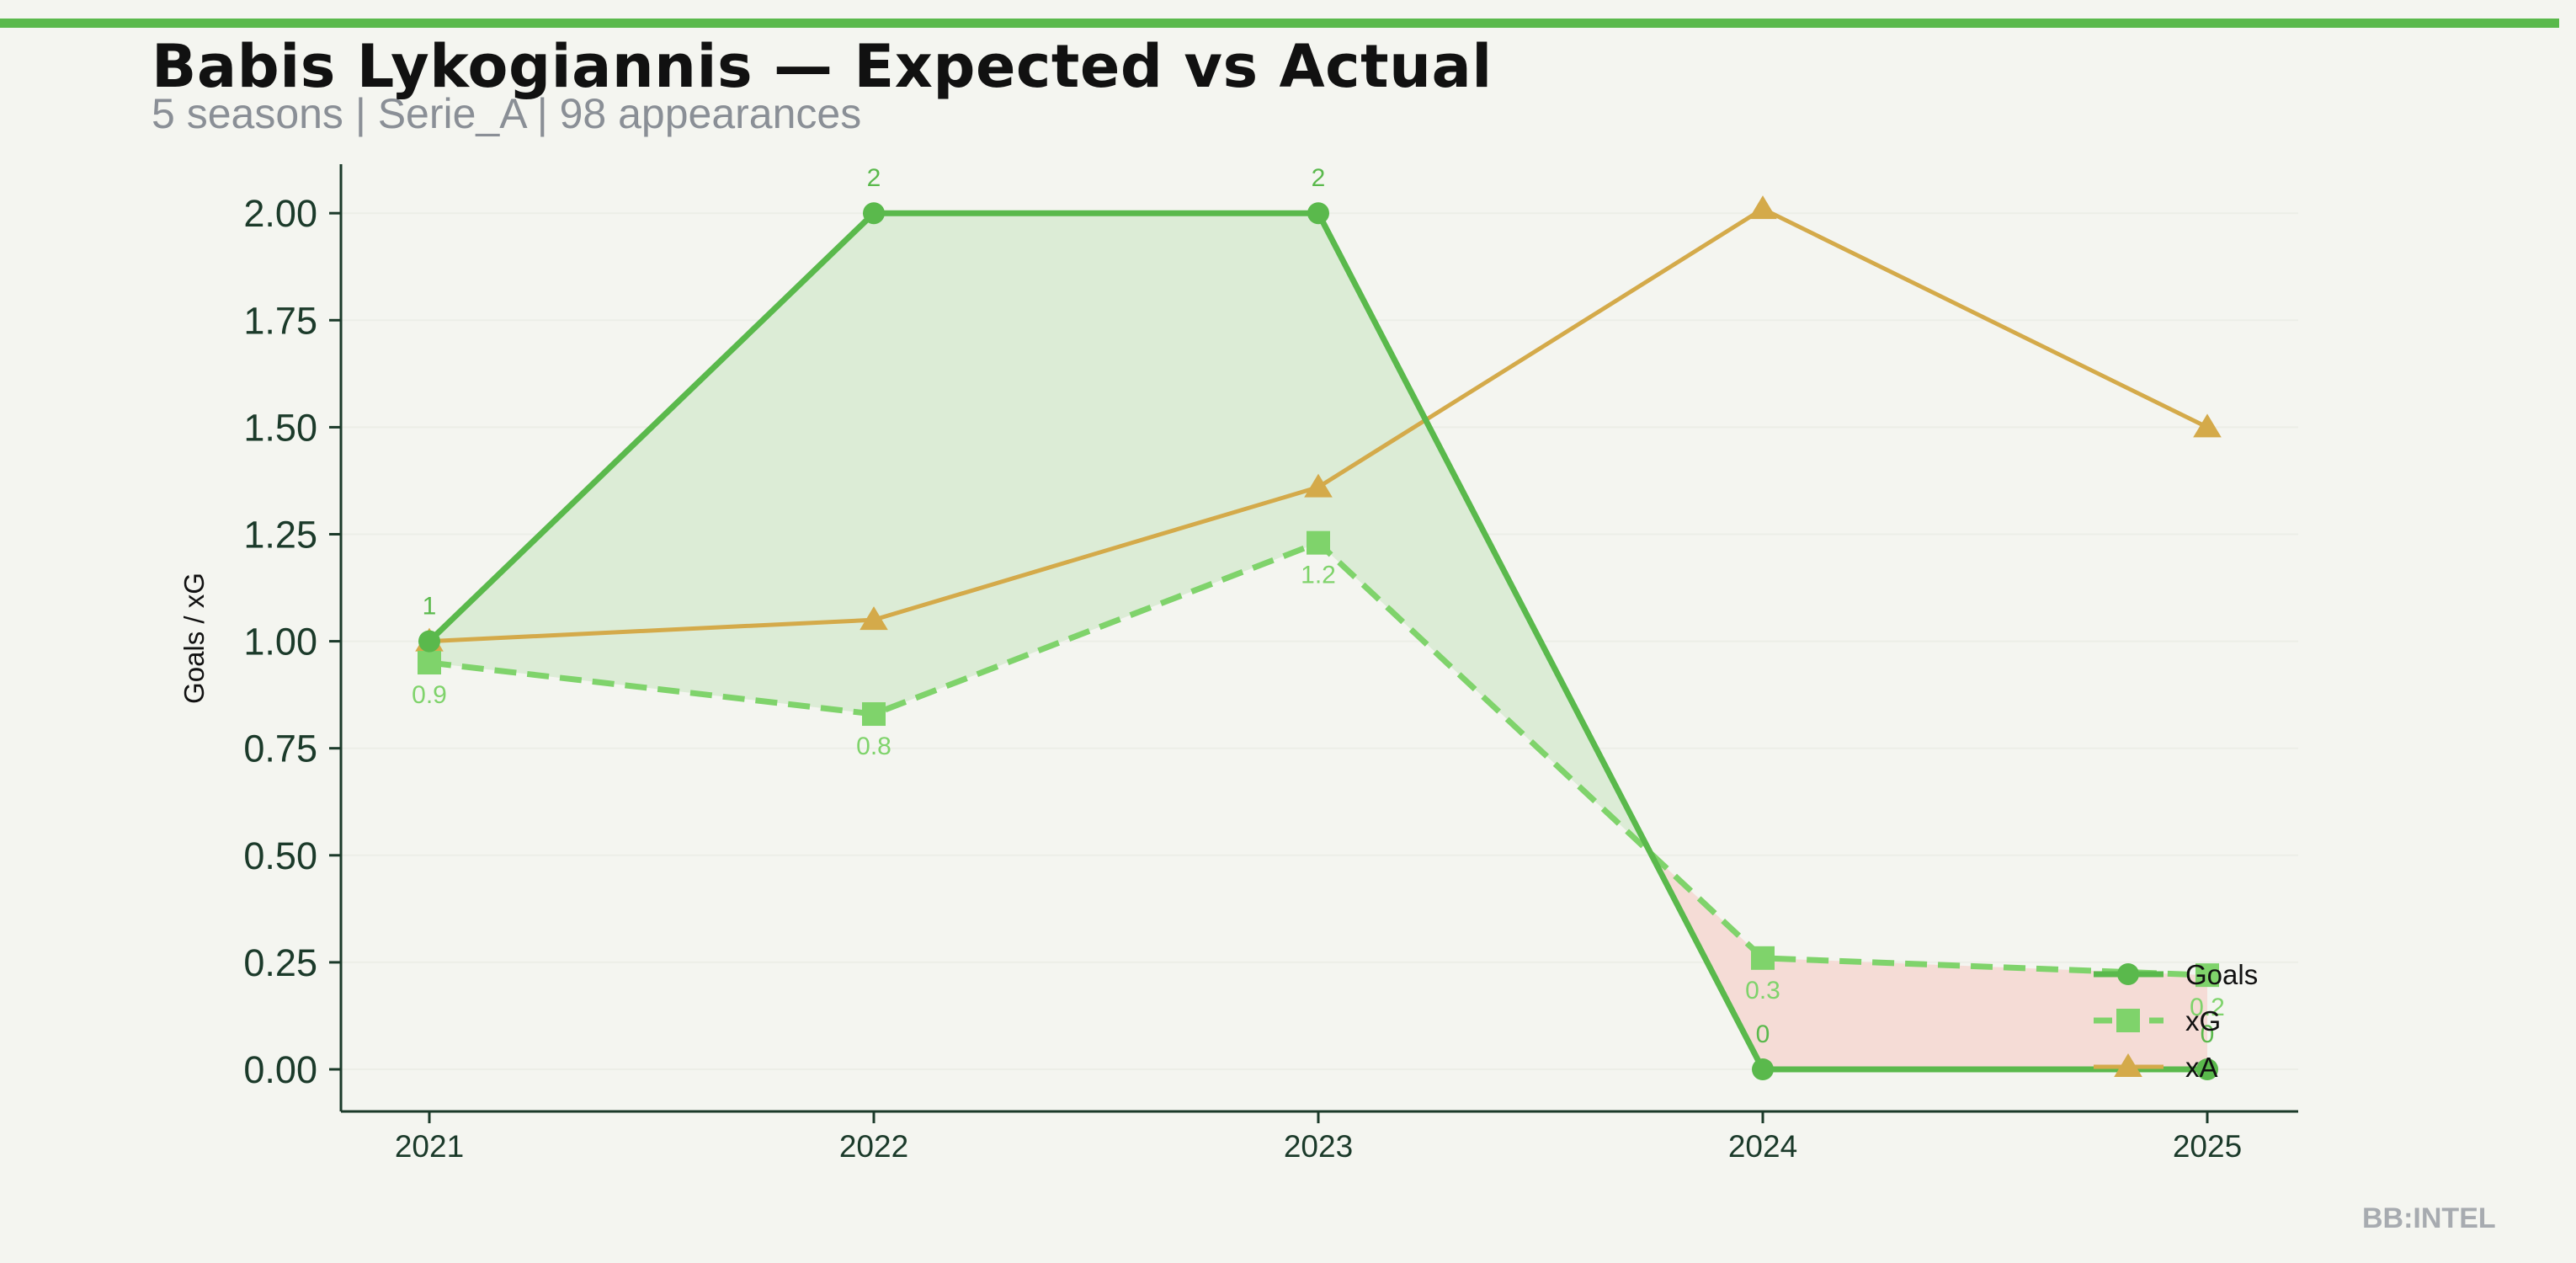 Image resolution: width=2576 pixels, height=1263 pixels. What do you see at coordinates (1280, 23) in the screenshot?
I see `accent-bar` at bounding box center [1280, 23].